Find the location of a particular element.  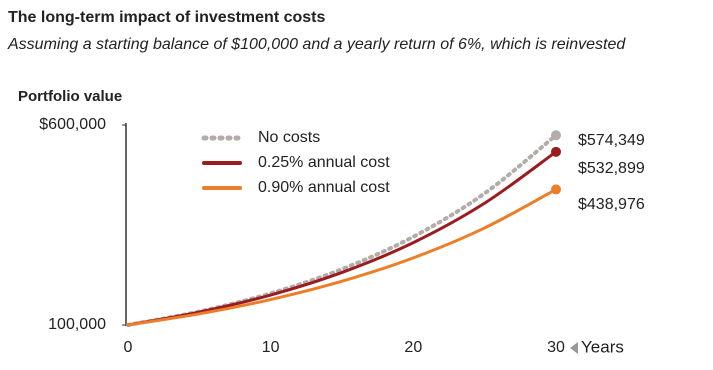

value-label: $574,349 is located at coordinates (611, 140).